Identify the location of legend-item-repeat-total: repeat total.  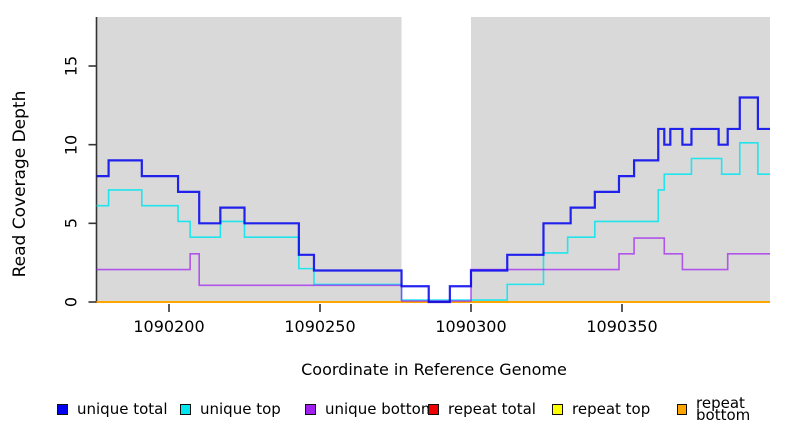
(482, 409).